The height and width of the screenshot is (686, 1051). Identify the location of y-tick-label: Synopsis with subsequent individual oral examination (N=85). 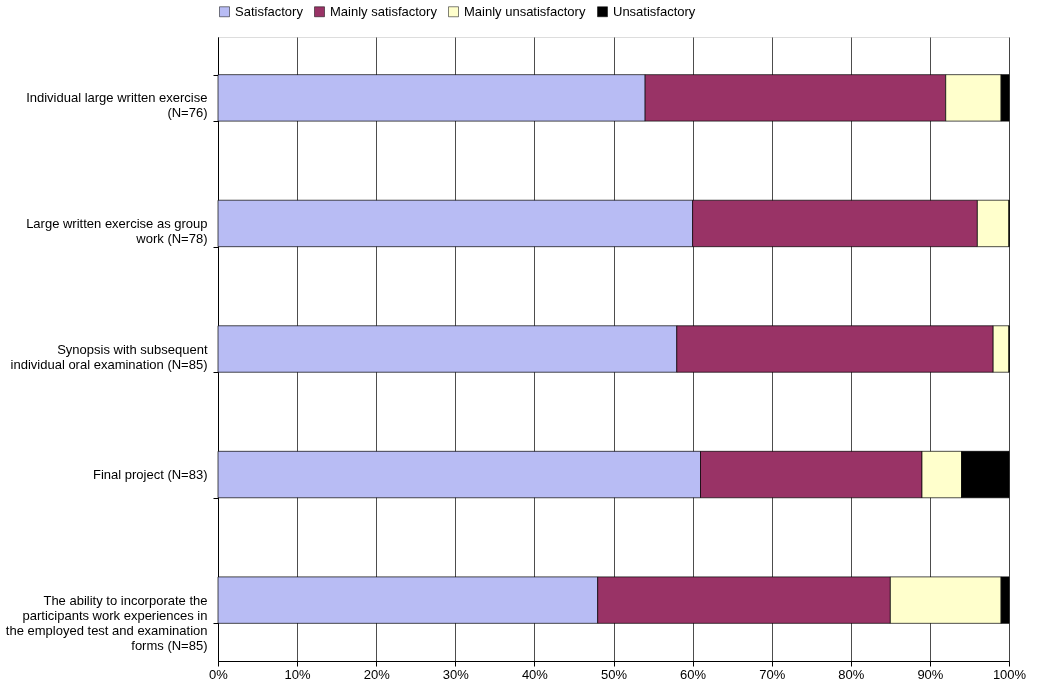
(109, 356).